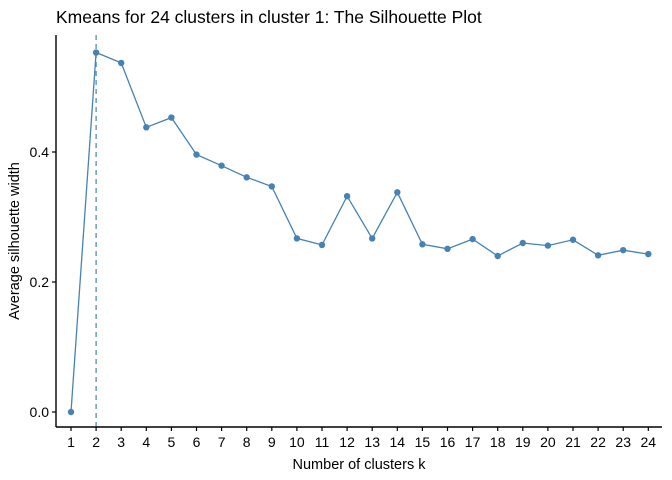  I want to click on x-tick-label: 12, so click(347, 442).